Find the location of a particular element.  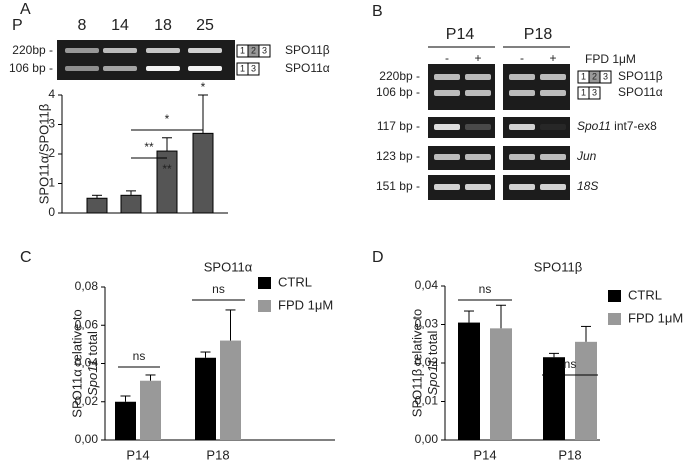

lane-label: 18 is located at coordinates (163, 25).